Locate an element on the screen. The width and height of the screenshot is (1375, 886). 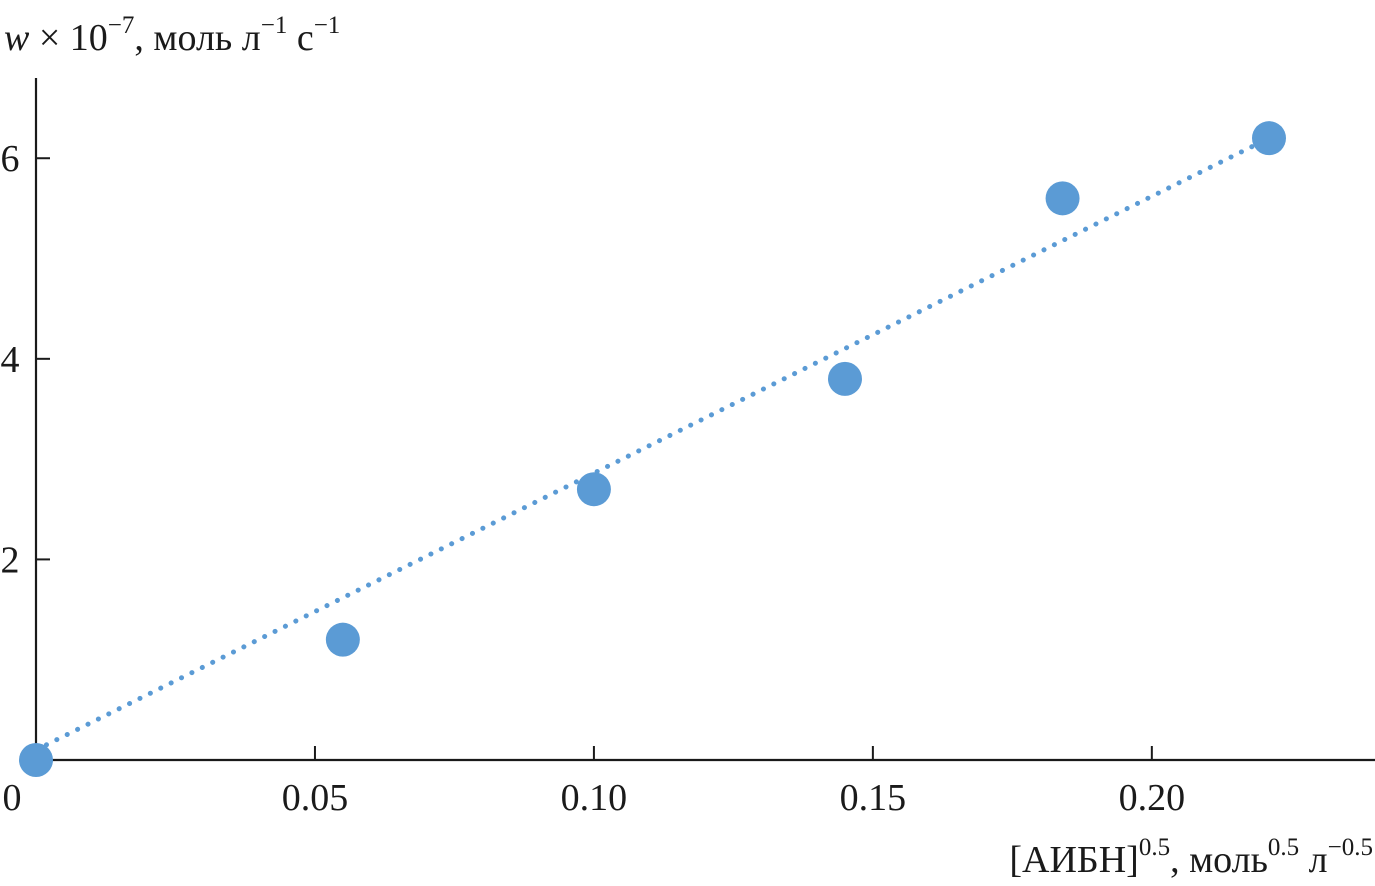
y-axis-title-var: w is located at coordinates (17, 38).